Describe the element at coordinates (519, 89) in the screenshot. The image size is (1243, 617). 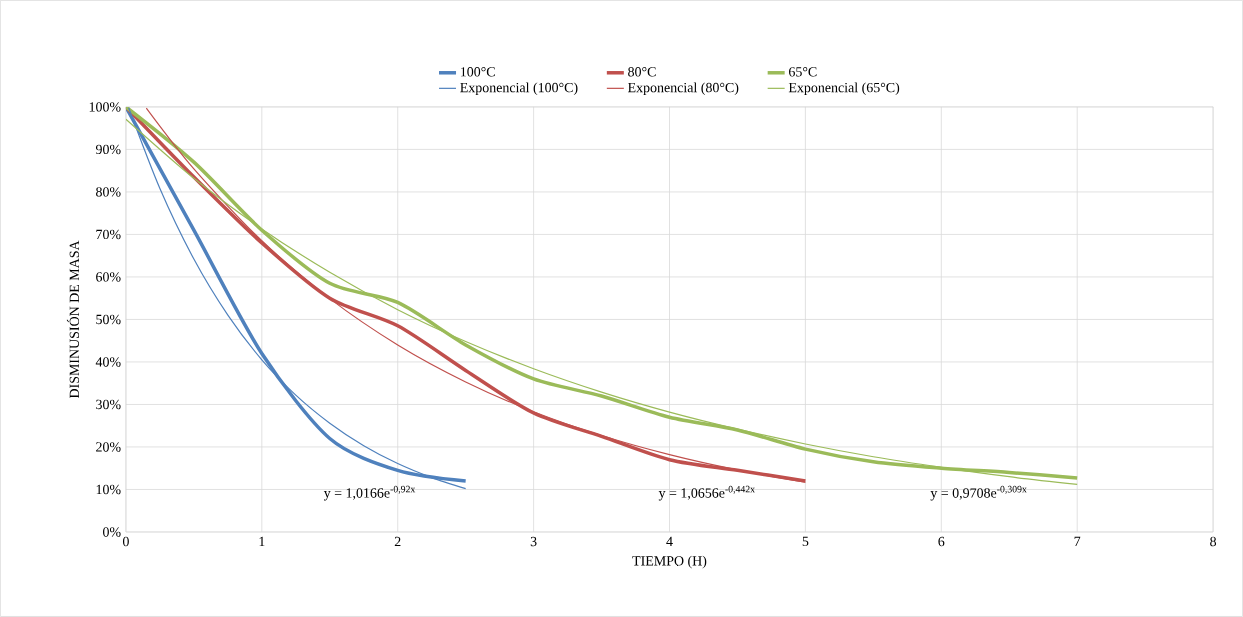
I see `legend-label: Exponencial (100°C)` at that location.